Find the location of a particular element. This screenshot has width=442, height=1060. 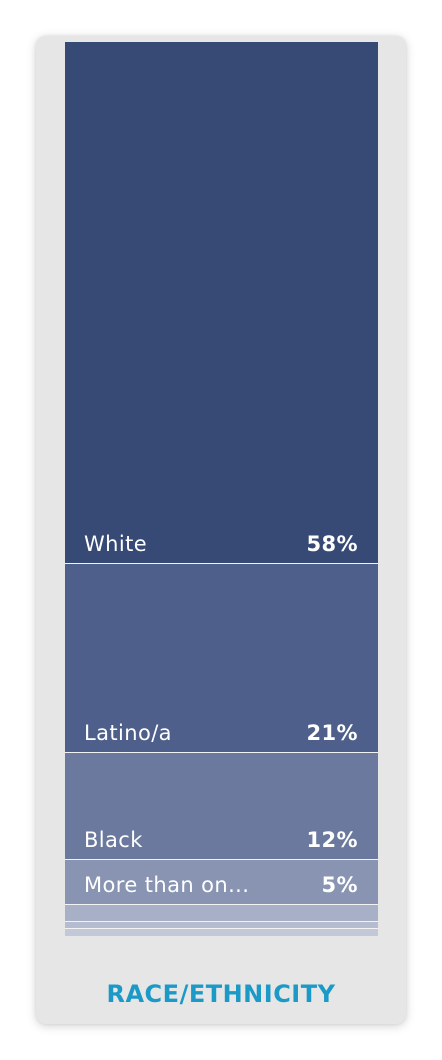

segment-label: Black is located at coordinates (113, 840).